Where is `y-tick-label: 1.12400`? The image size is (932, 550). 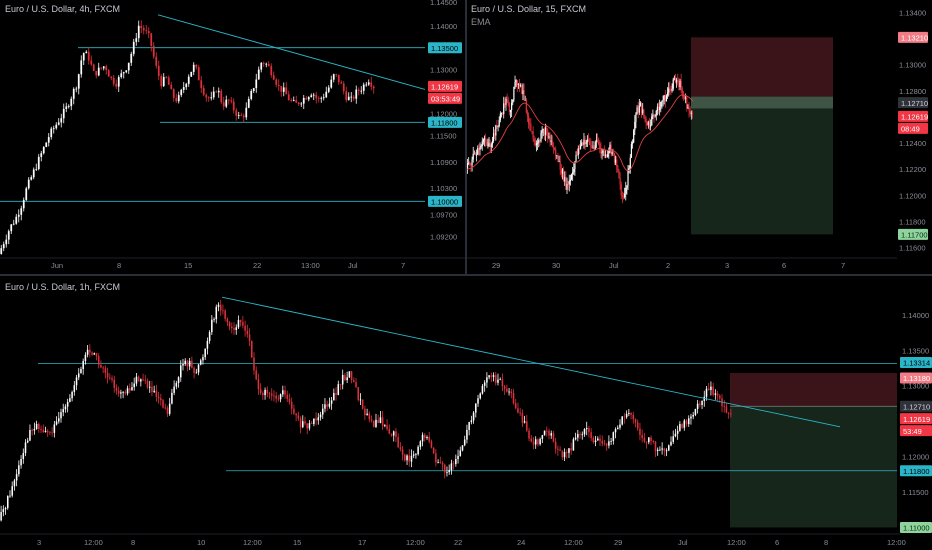 y-tick-label: 1.12400 is located at coordinates (912, 143).